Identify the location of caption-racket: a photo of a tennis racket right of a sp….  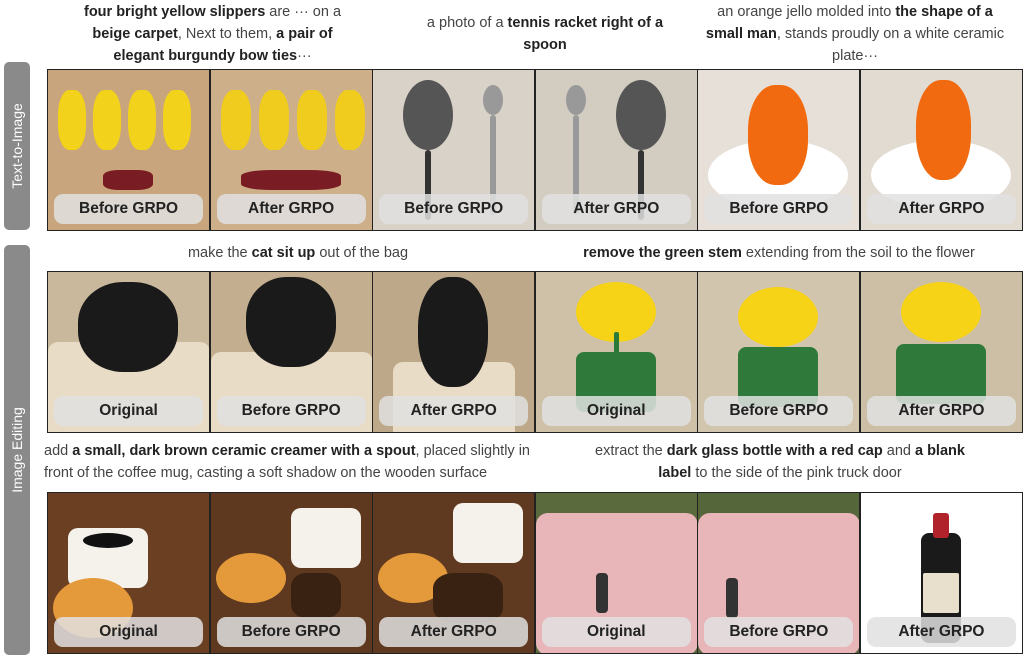
(545, 34).